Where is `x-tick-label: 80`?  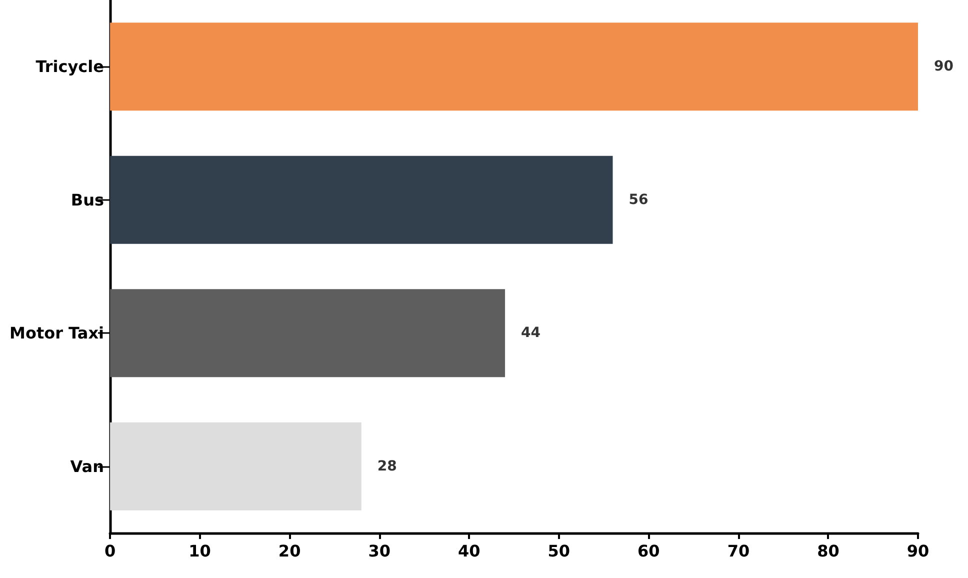
x-tick-label: 80 is located at coordinates (828, 551).